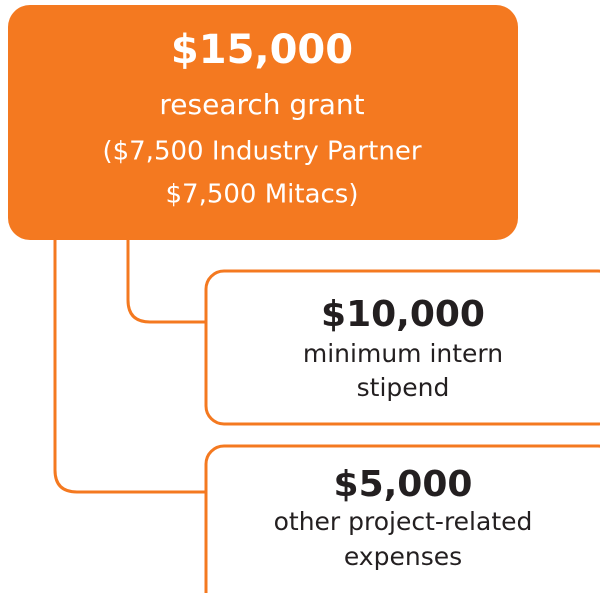 The height and width of the screenshot is (593, 600). What do you see at coordinates (261, 152) in the screenshot?
I see `main-label: ($7,500 Industry Partner` at bounding box center [261, 152].